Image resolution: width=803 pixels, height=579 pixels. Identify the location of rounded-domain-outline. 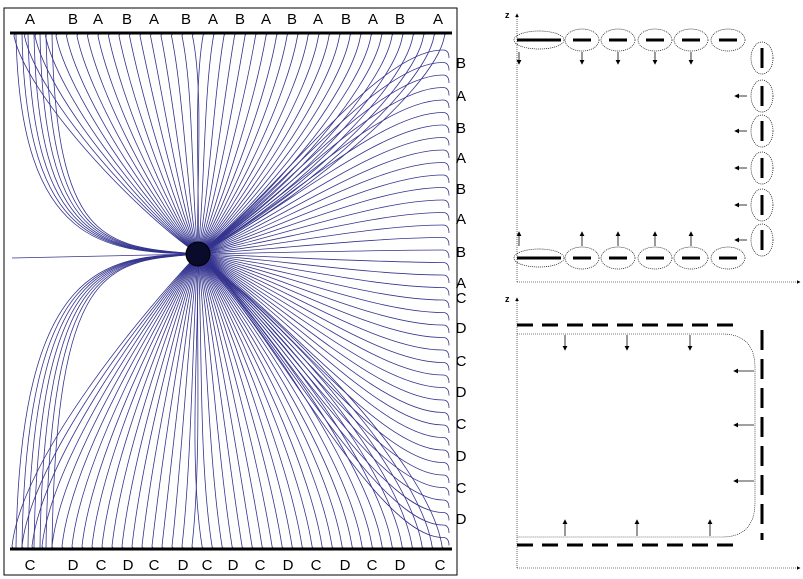
(636, 435).